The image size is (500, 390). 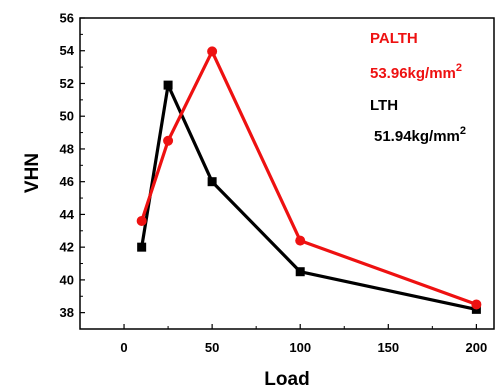 I want to click on y-tick-label: 46, so click(x=67, y=181).